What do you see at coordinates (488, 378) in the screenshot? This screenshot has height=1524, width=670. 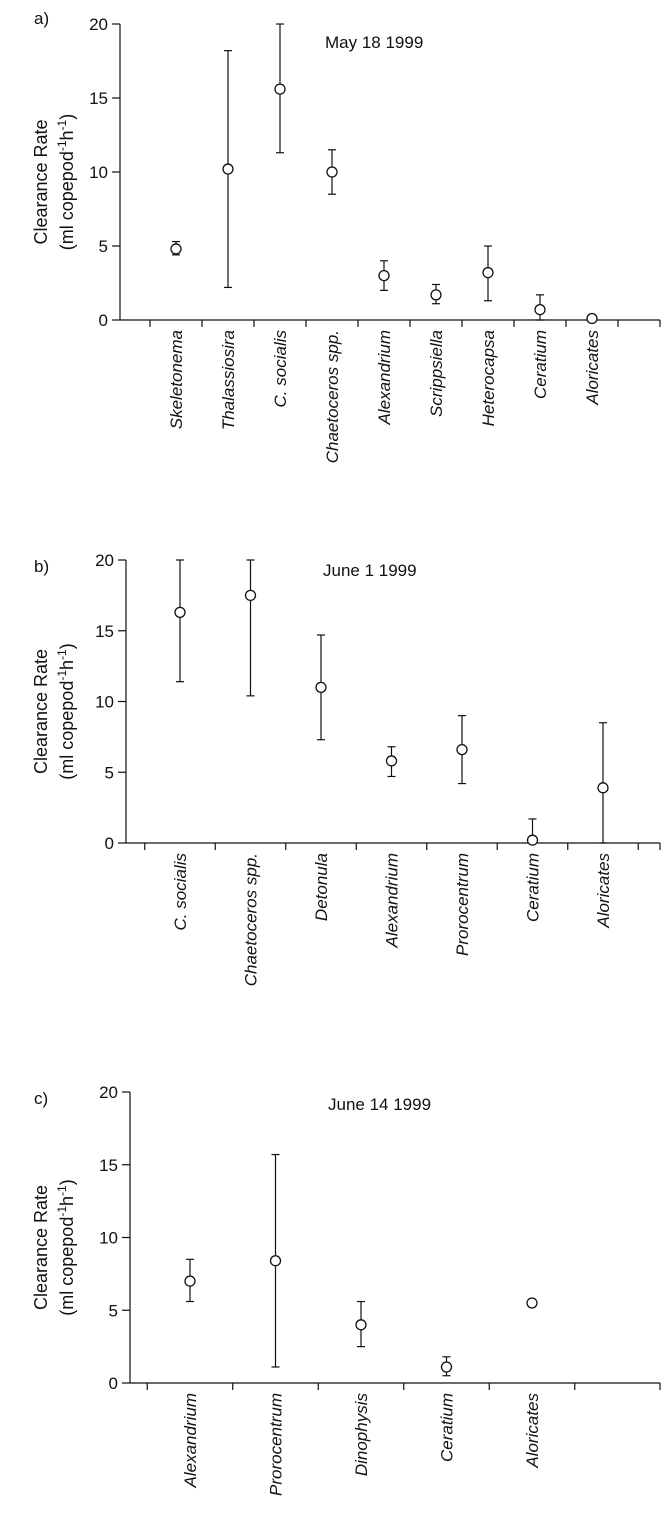 I see `category-label: Heterocapsa` at bounding box center [488, 378].